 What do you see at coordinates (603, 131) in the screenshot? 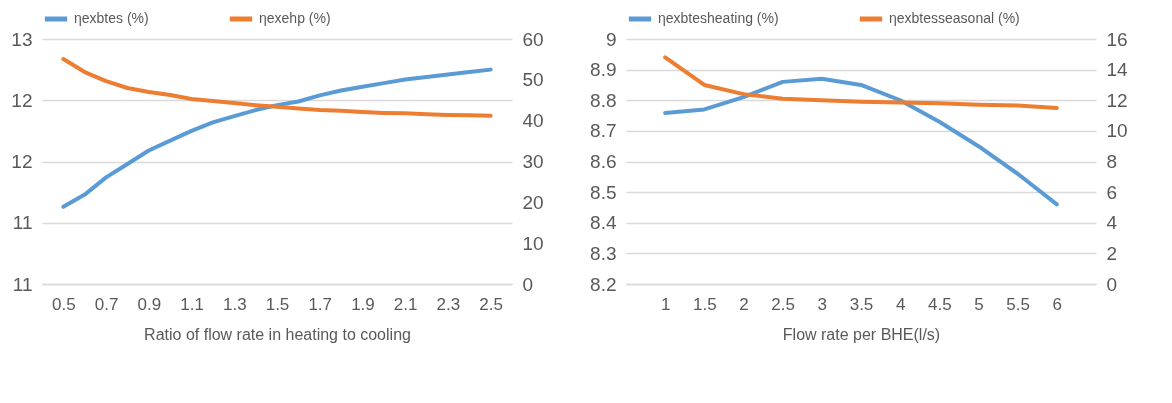
I see `y-tick-label: 8.7` at bounding box center [603, 131].